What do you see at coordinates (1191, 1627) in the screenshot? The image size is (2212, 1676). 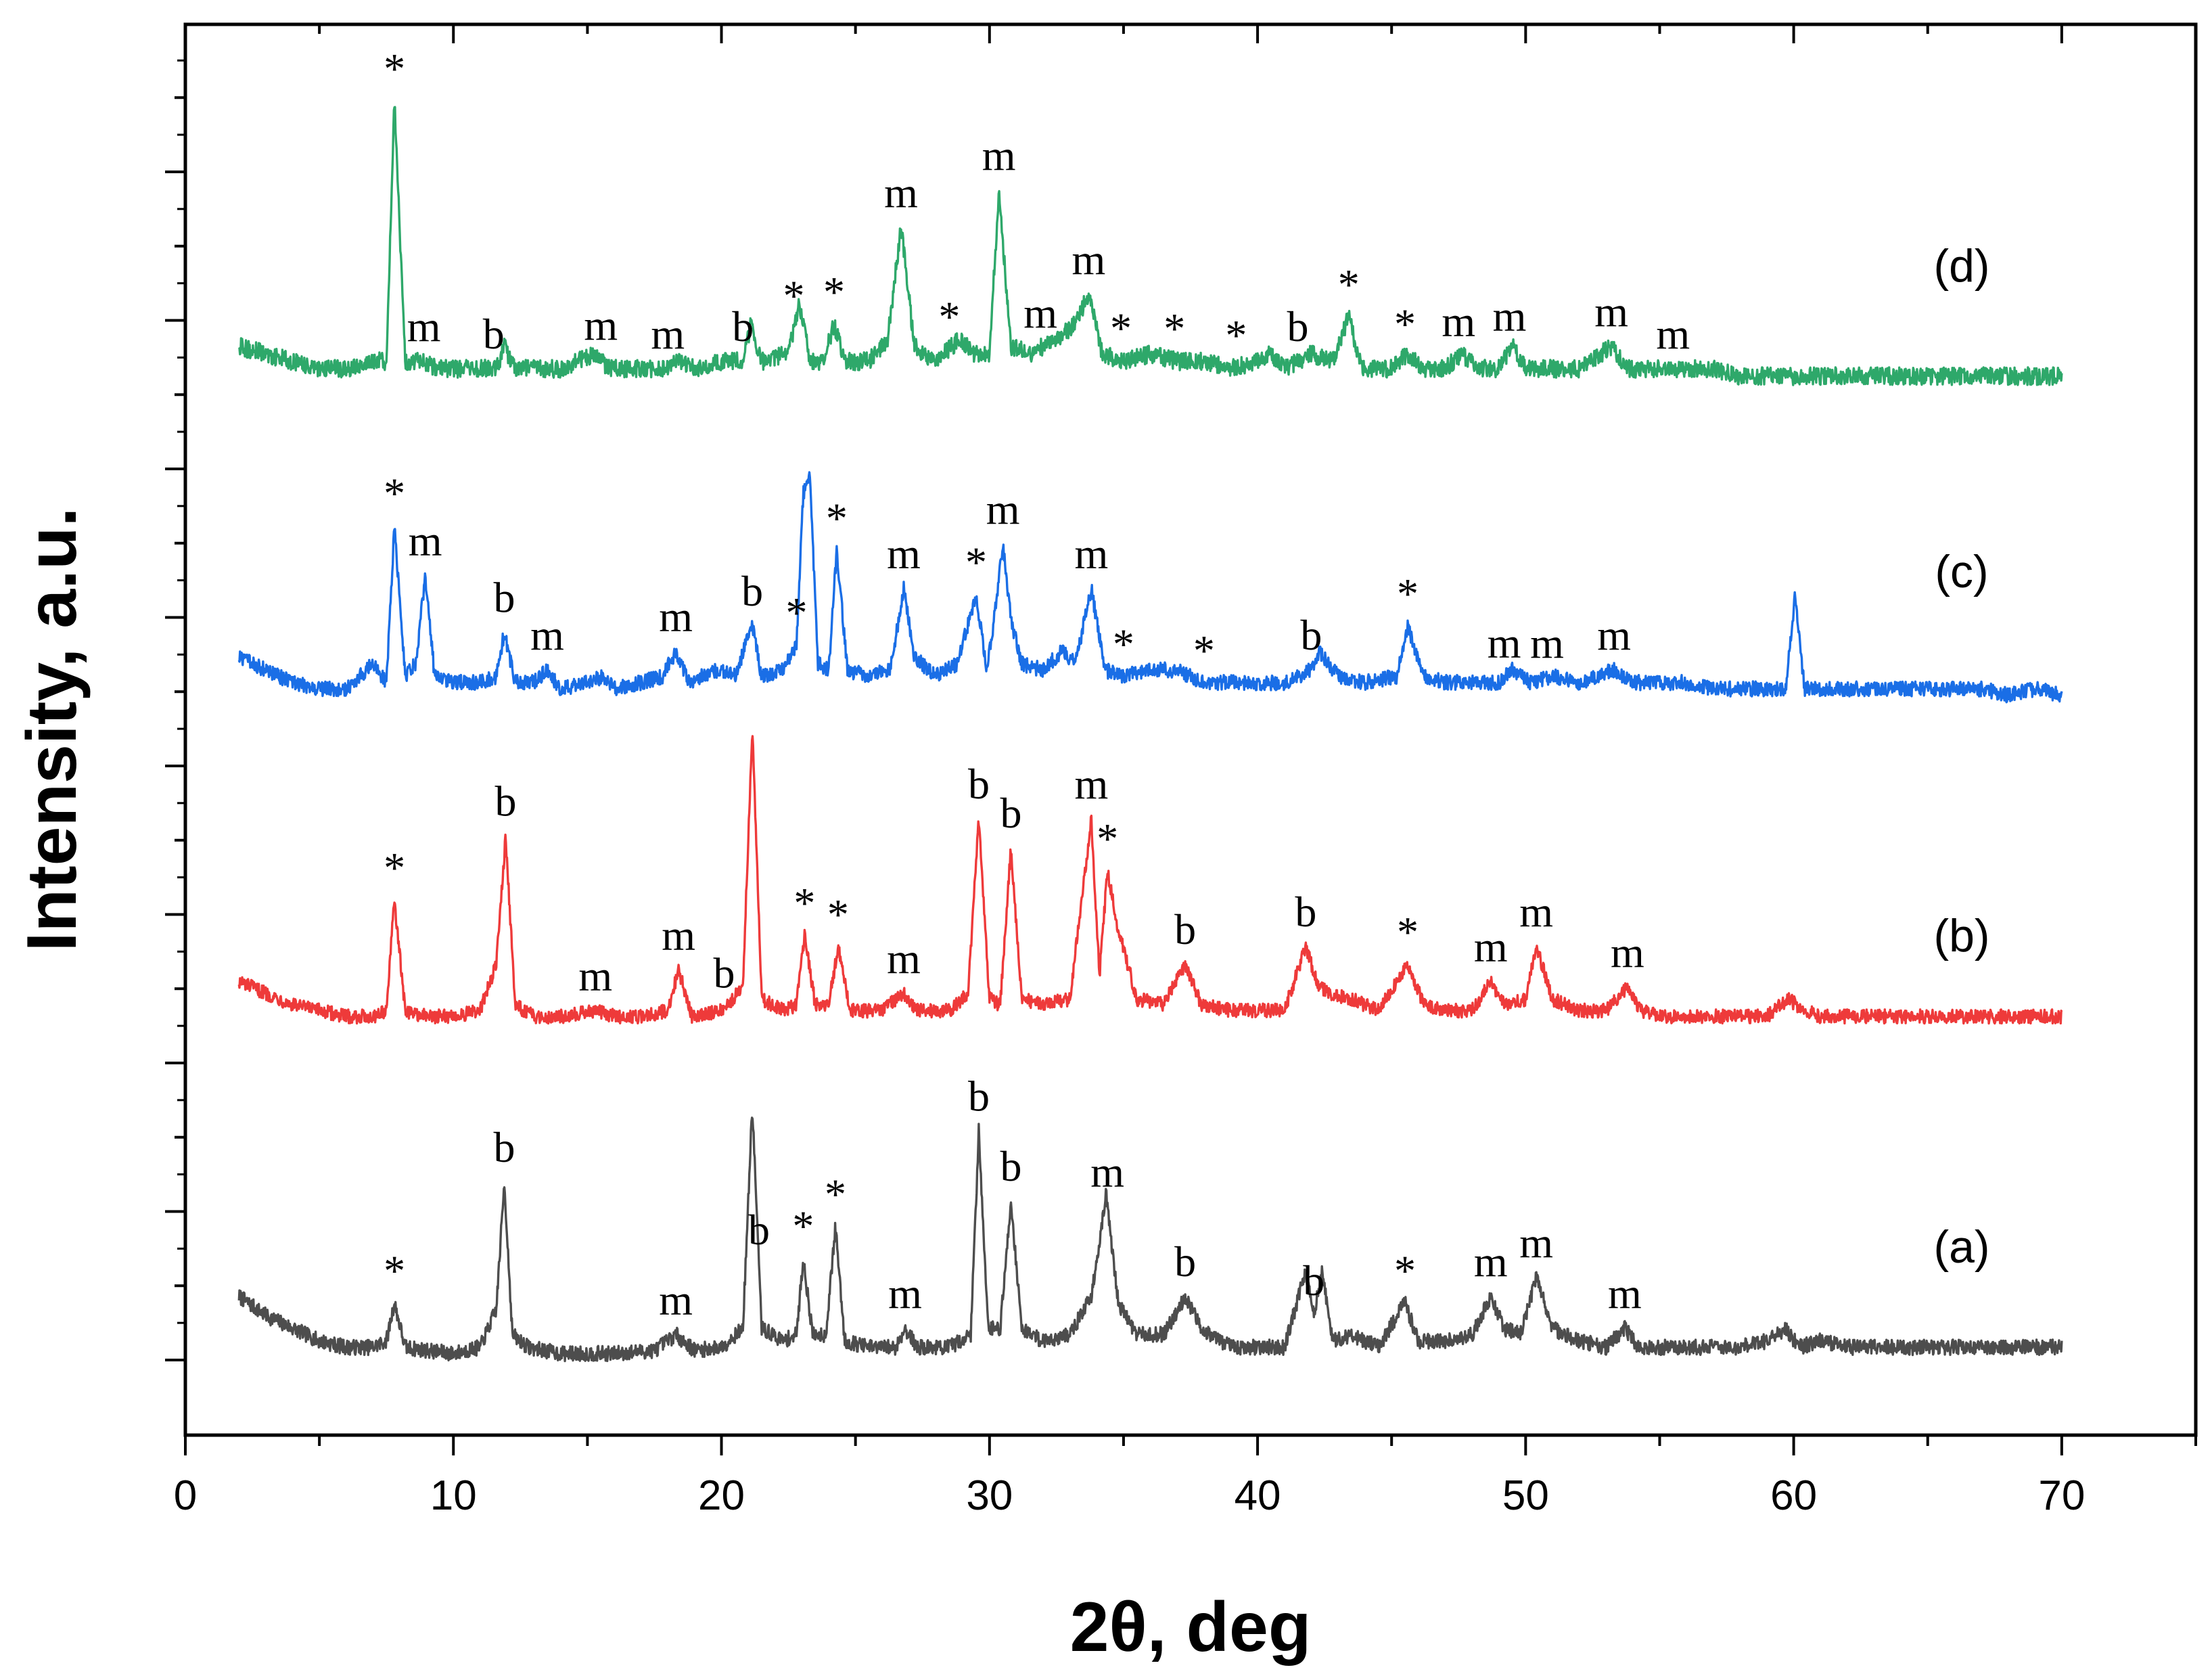 I see `x-axis-title: 2θ, deg` at bounding box center [1191, 1627].